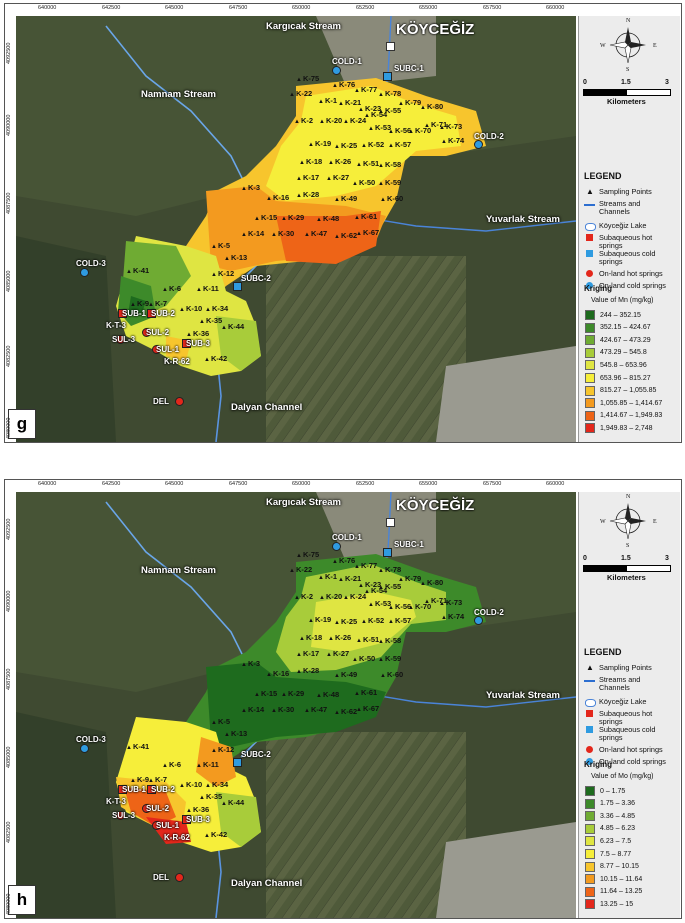 The height and width of the screenshot is (923, 685). I want to click on sample-label: K-10, so click(194, 308).